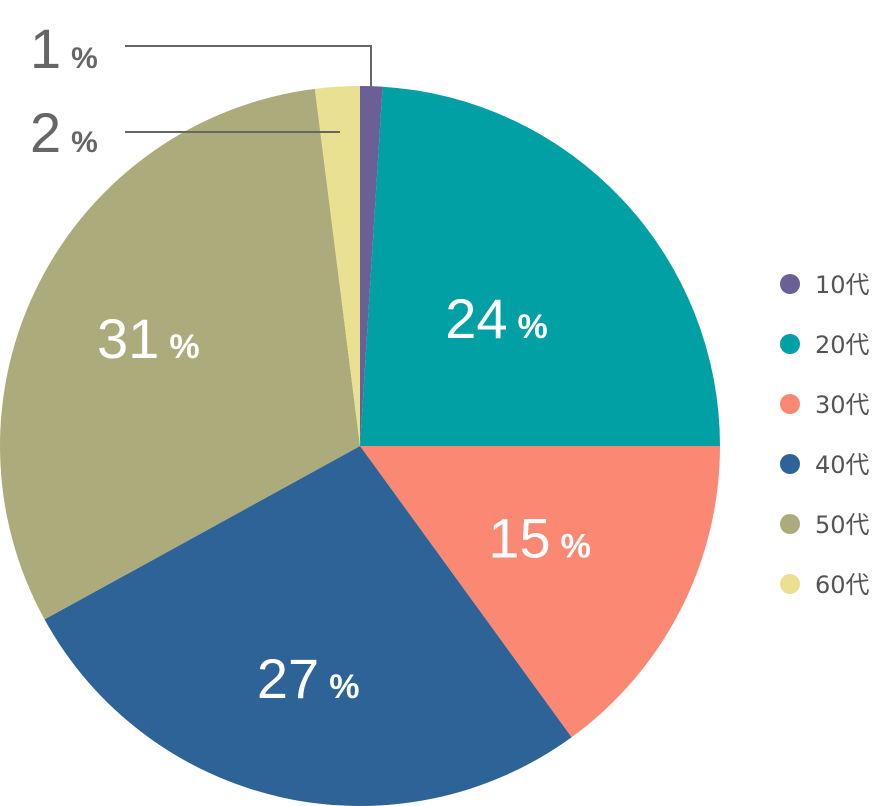 The image size is (884, 806). I want to click on legend-label: 10代, so click(842, 285).